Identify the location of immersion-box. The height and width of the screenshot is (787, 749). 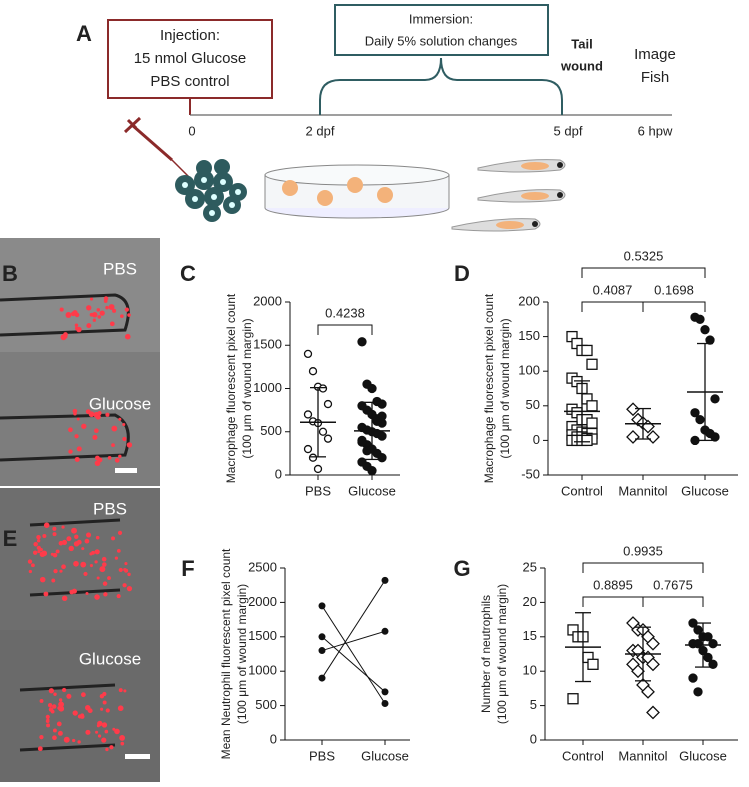
(441, 30).